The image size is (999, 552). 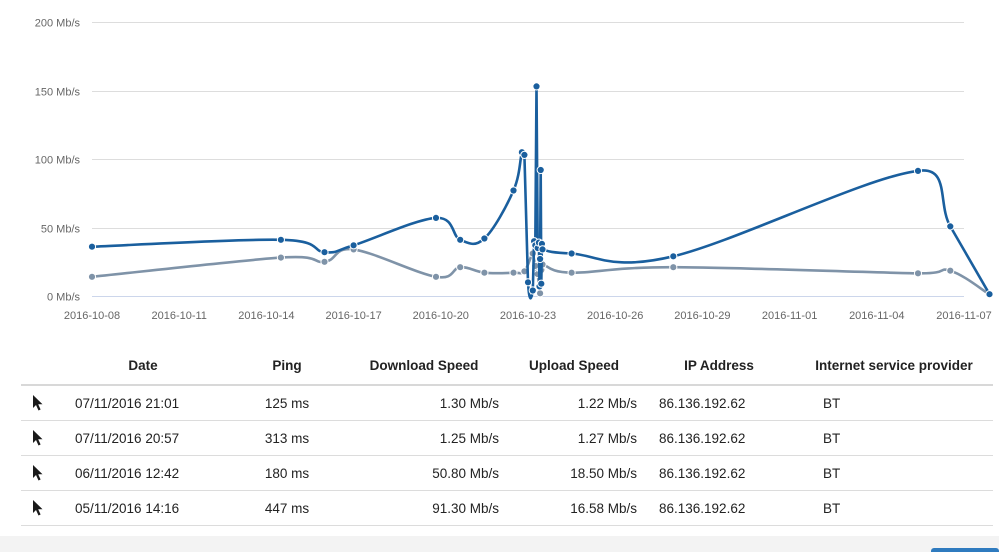 What do you see at coordinates (963, 316) in the screenshot?
I see `x-tick-label: 2016-11-07` at bounding box center [963, 316].